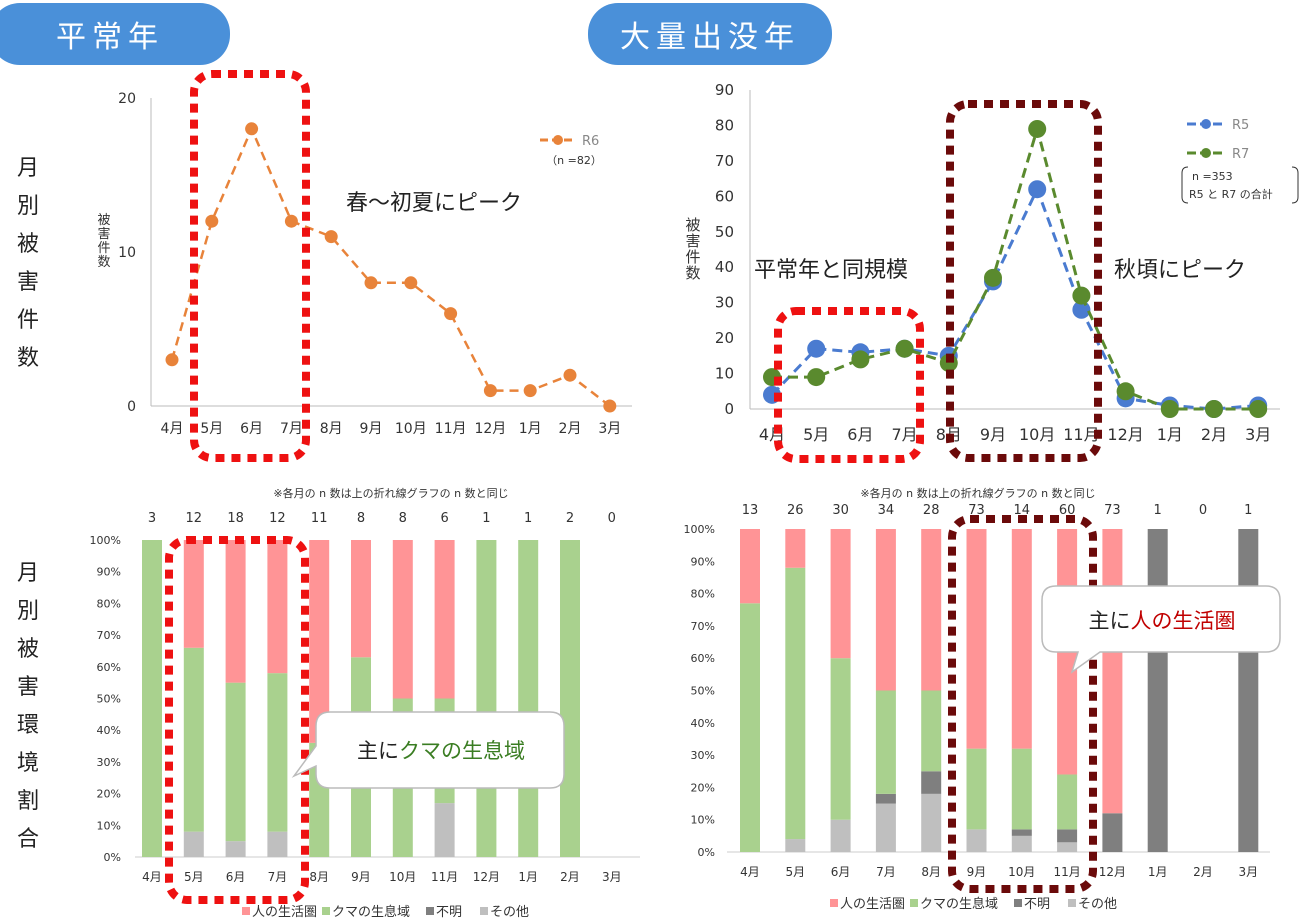  Describe the element at coordinates (27, 611) in the screenshot. I see `row-label-char: 別` at that location.